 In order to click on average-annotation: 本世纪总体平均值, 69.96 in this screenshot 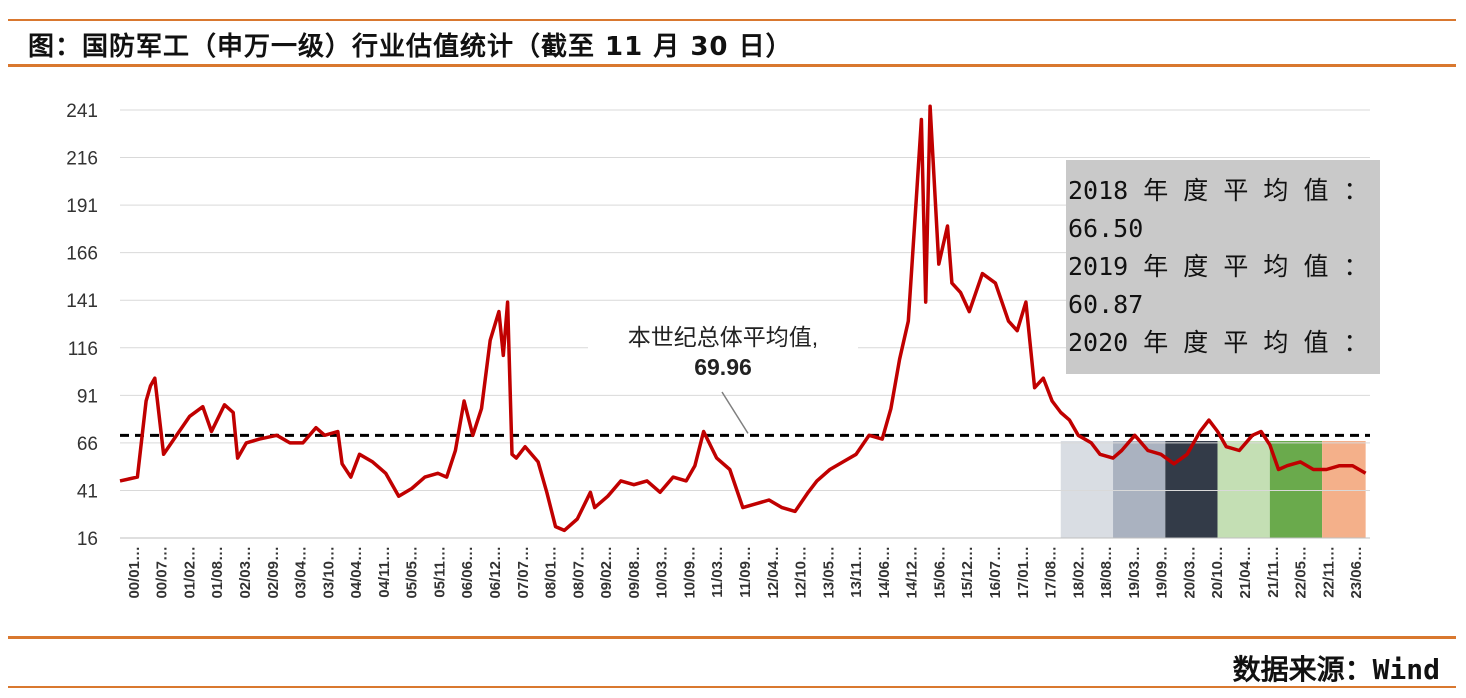, I will do `click(723, 352)`.